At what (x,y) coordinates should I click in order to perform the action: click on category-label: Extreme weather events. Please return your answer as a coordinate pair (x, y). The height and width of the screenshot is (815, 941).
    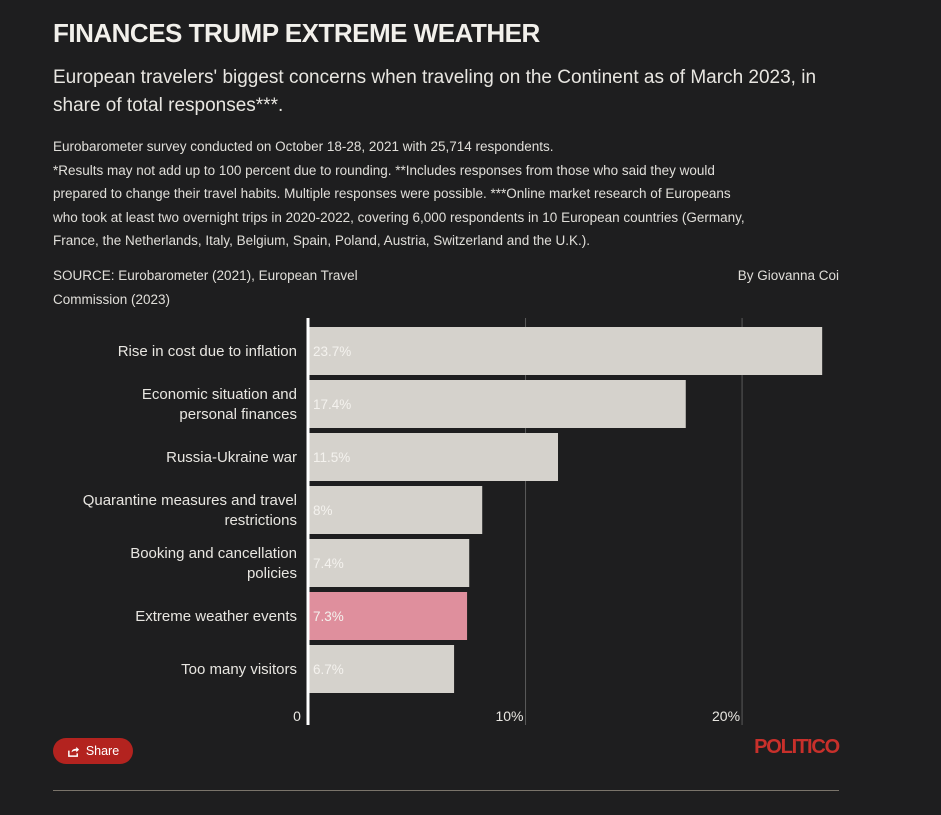
    Looking at the image, I should click on (216, 616).